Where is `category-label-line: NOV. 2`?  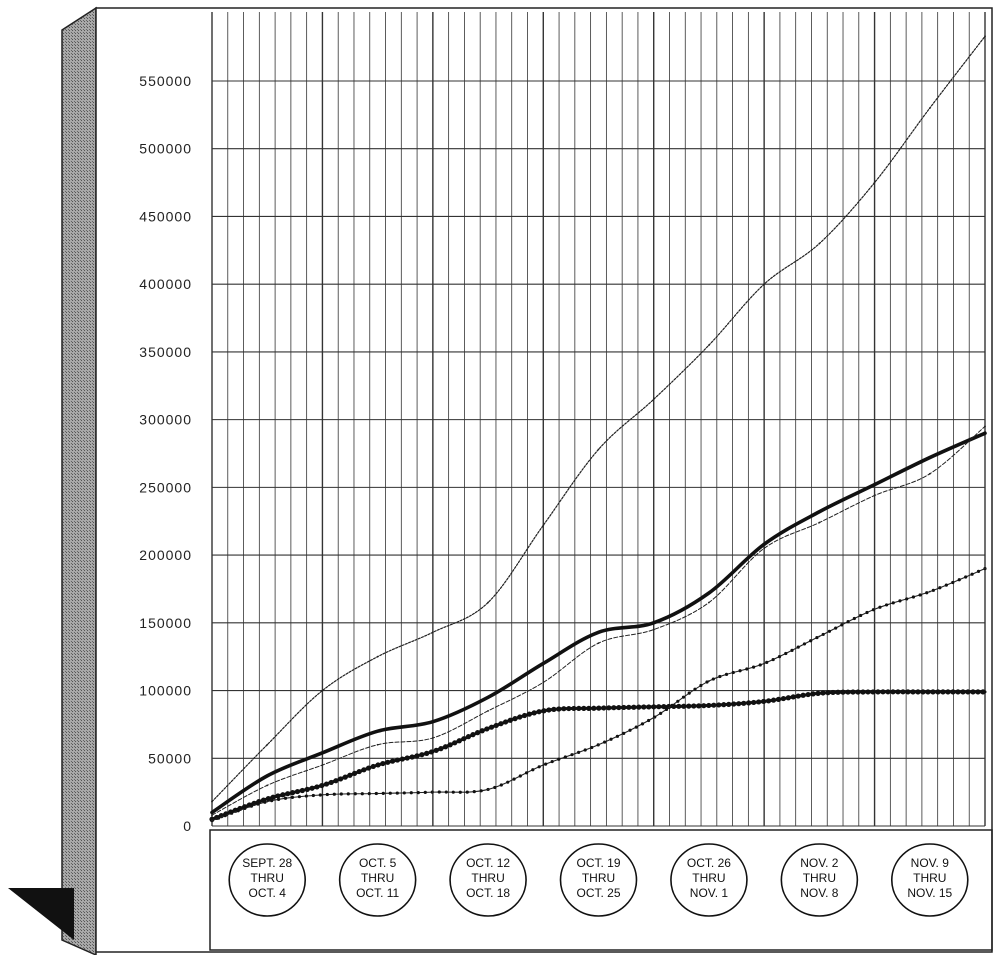 category-label-line: NOV. 2 is located at coordinates (819, 863).